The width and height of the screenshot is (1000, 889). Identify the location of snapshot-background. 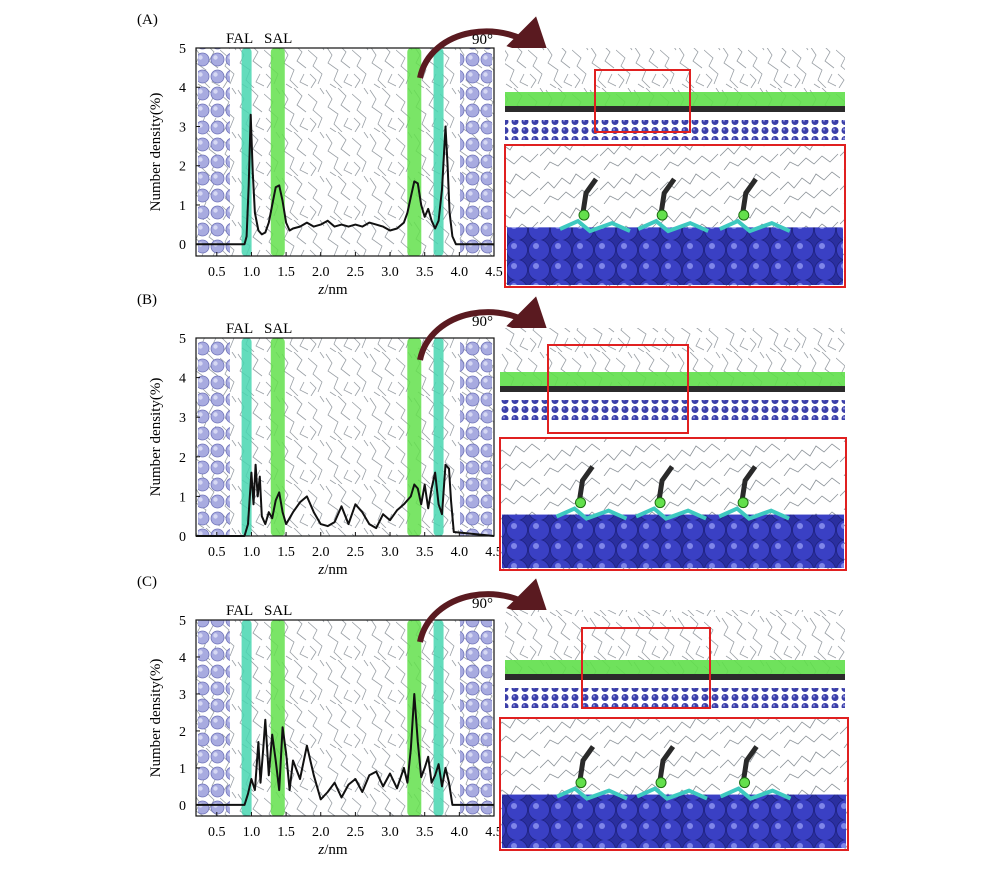
(345, 437).